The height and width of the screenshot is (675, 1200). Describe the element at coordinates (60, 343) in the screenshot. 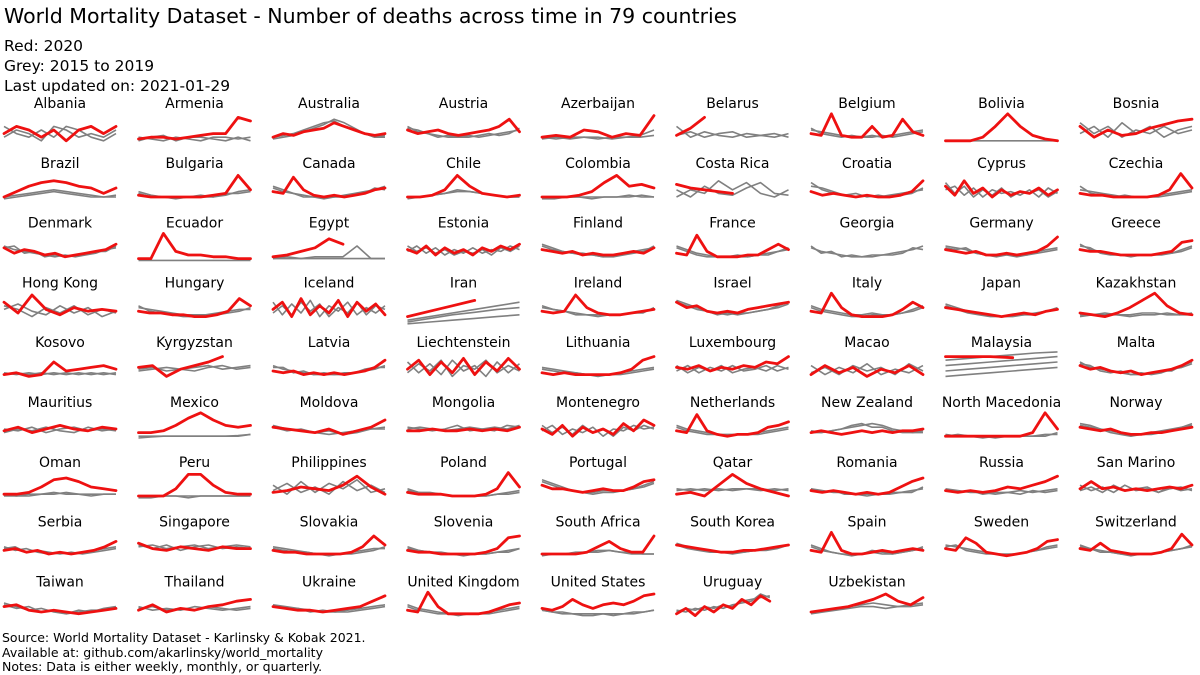

I see `panel-label-kosovo: Kosovo` at that location.